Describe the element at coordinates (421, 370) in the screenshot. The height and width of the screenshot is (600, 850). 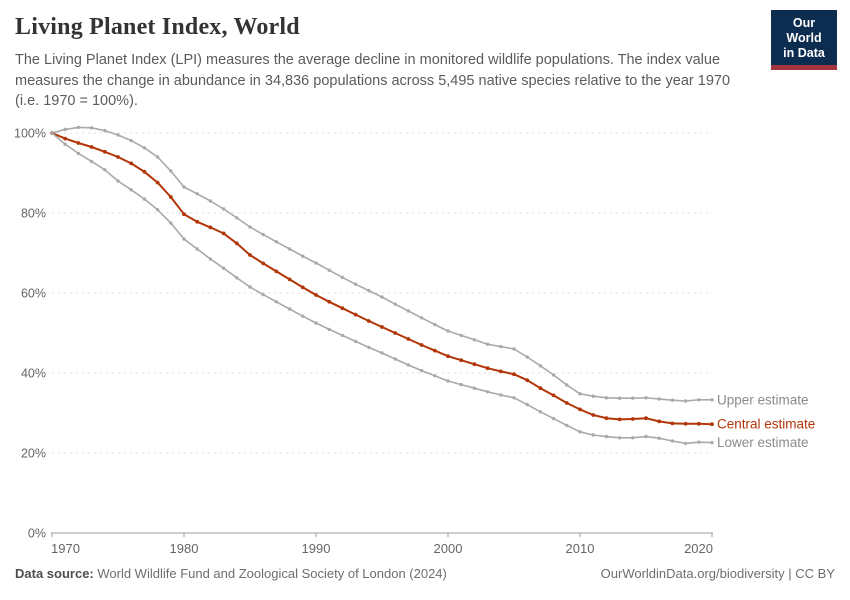
I see `lower-estimate-point-1998` at that location.